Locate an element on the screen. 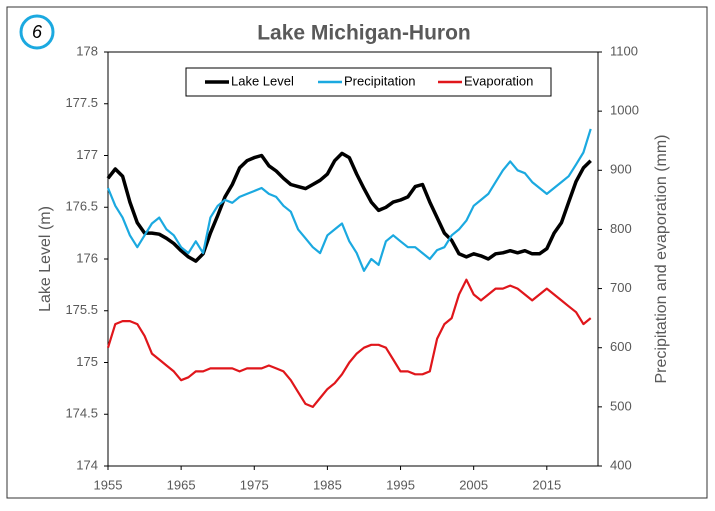 This screenshot has height=511, width=715. y-tick-label: 175 is located at coordinates (87, 361).